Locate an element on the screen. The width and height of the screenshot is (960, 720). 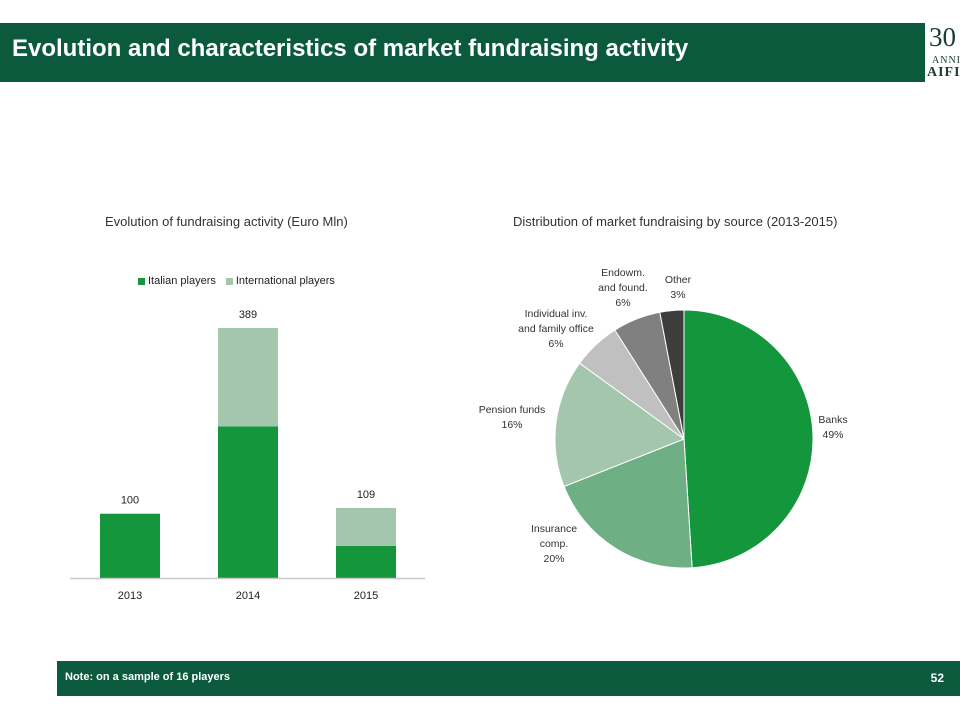
pie-slice-pension is located at coordinates (620, 425).